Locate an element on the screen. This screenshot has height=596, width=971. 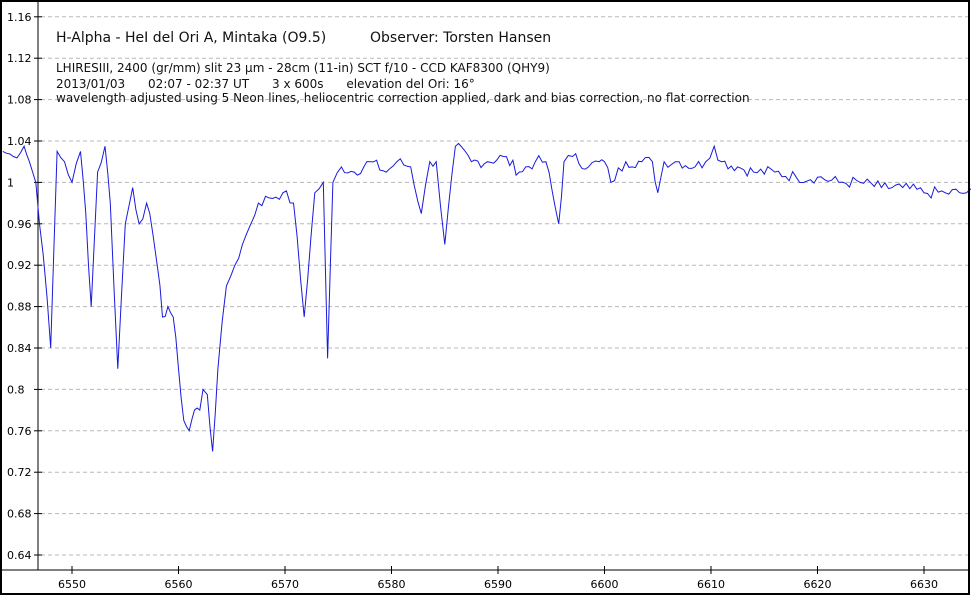
y-tick-label: 0.84 is located at coordinates (19, 348).